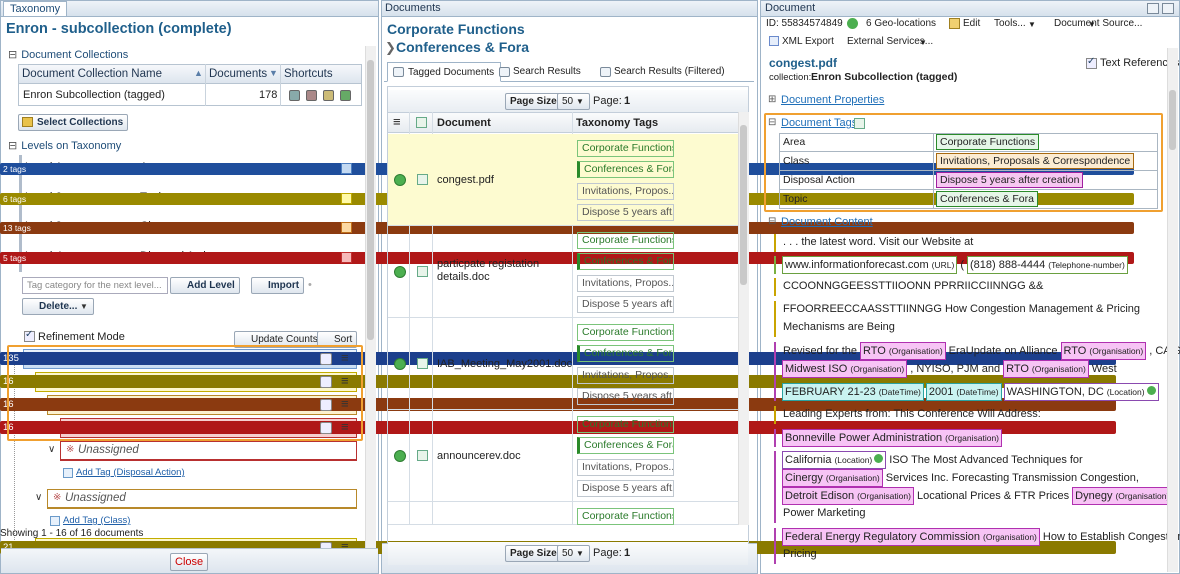 This screenshot has width=1180, height=574. I want to click on tag-value: Conferences & Fora, so click(987, 199).